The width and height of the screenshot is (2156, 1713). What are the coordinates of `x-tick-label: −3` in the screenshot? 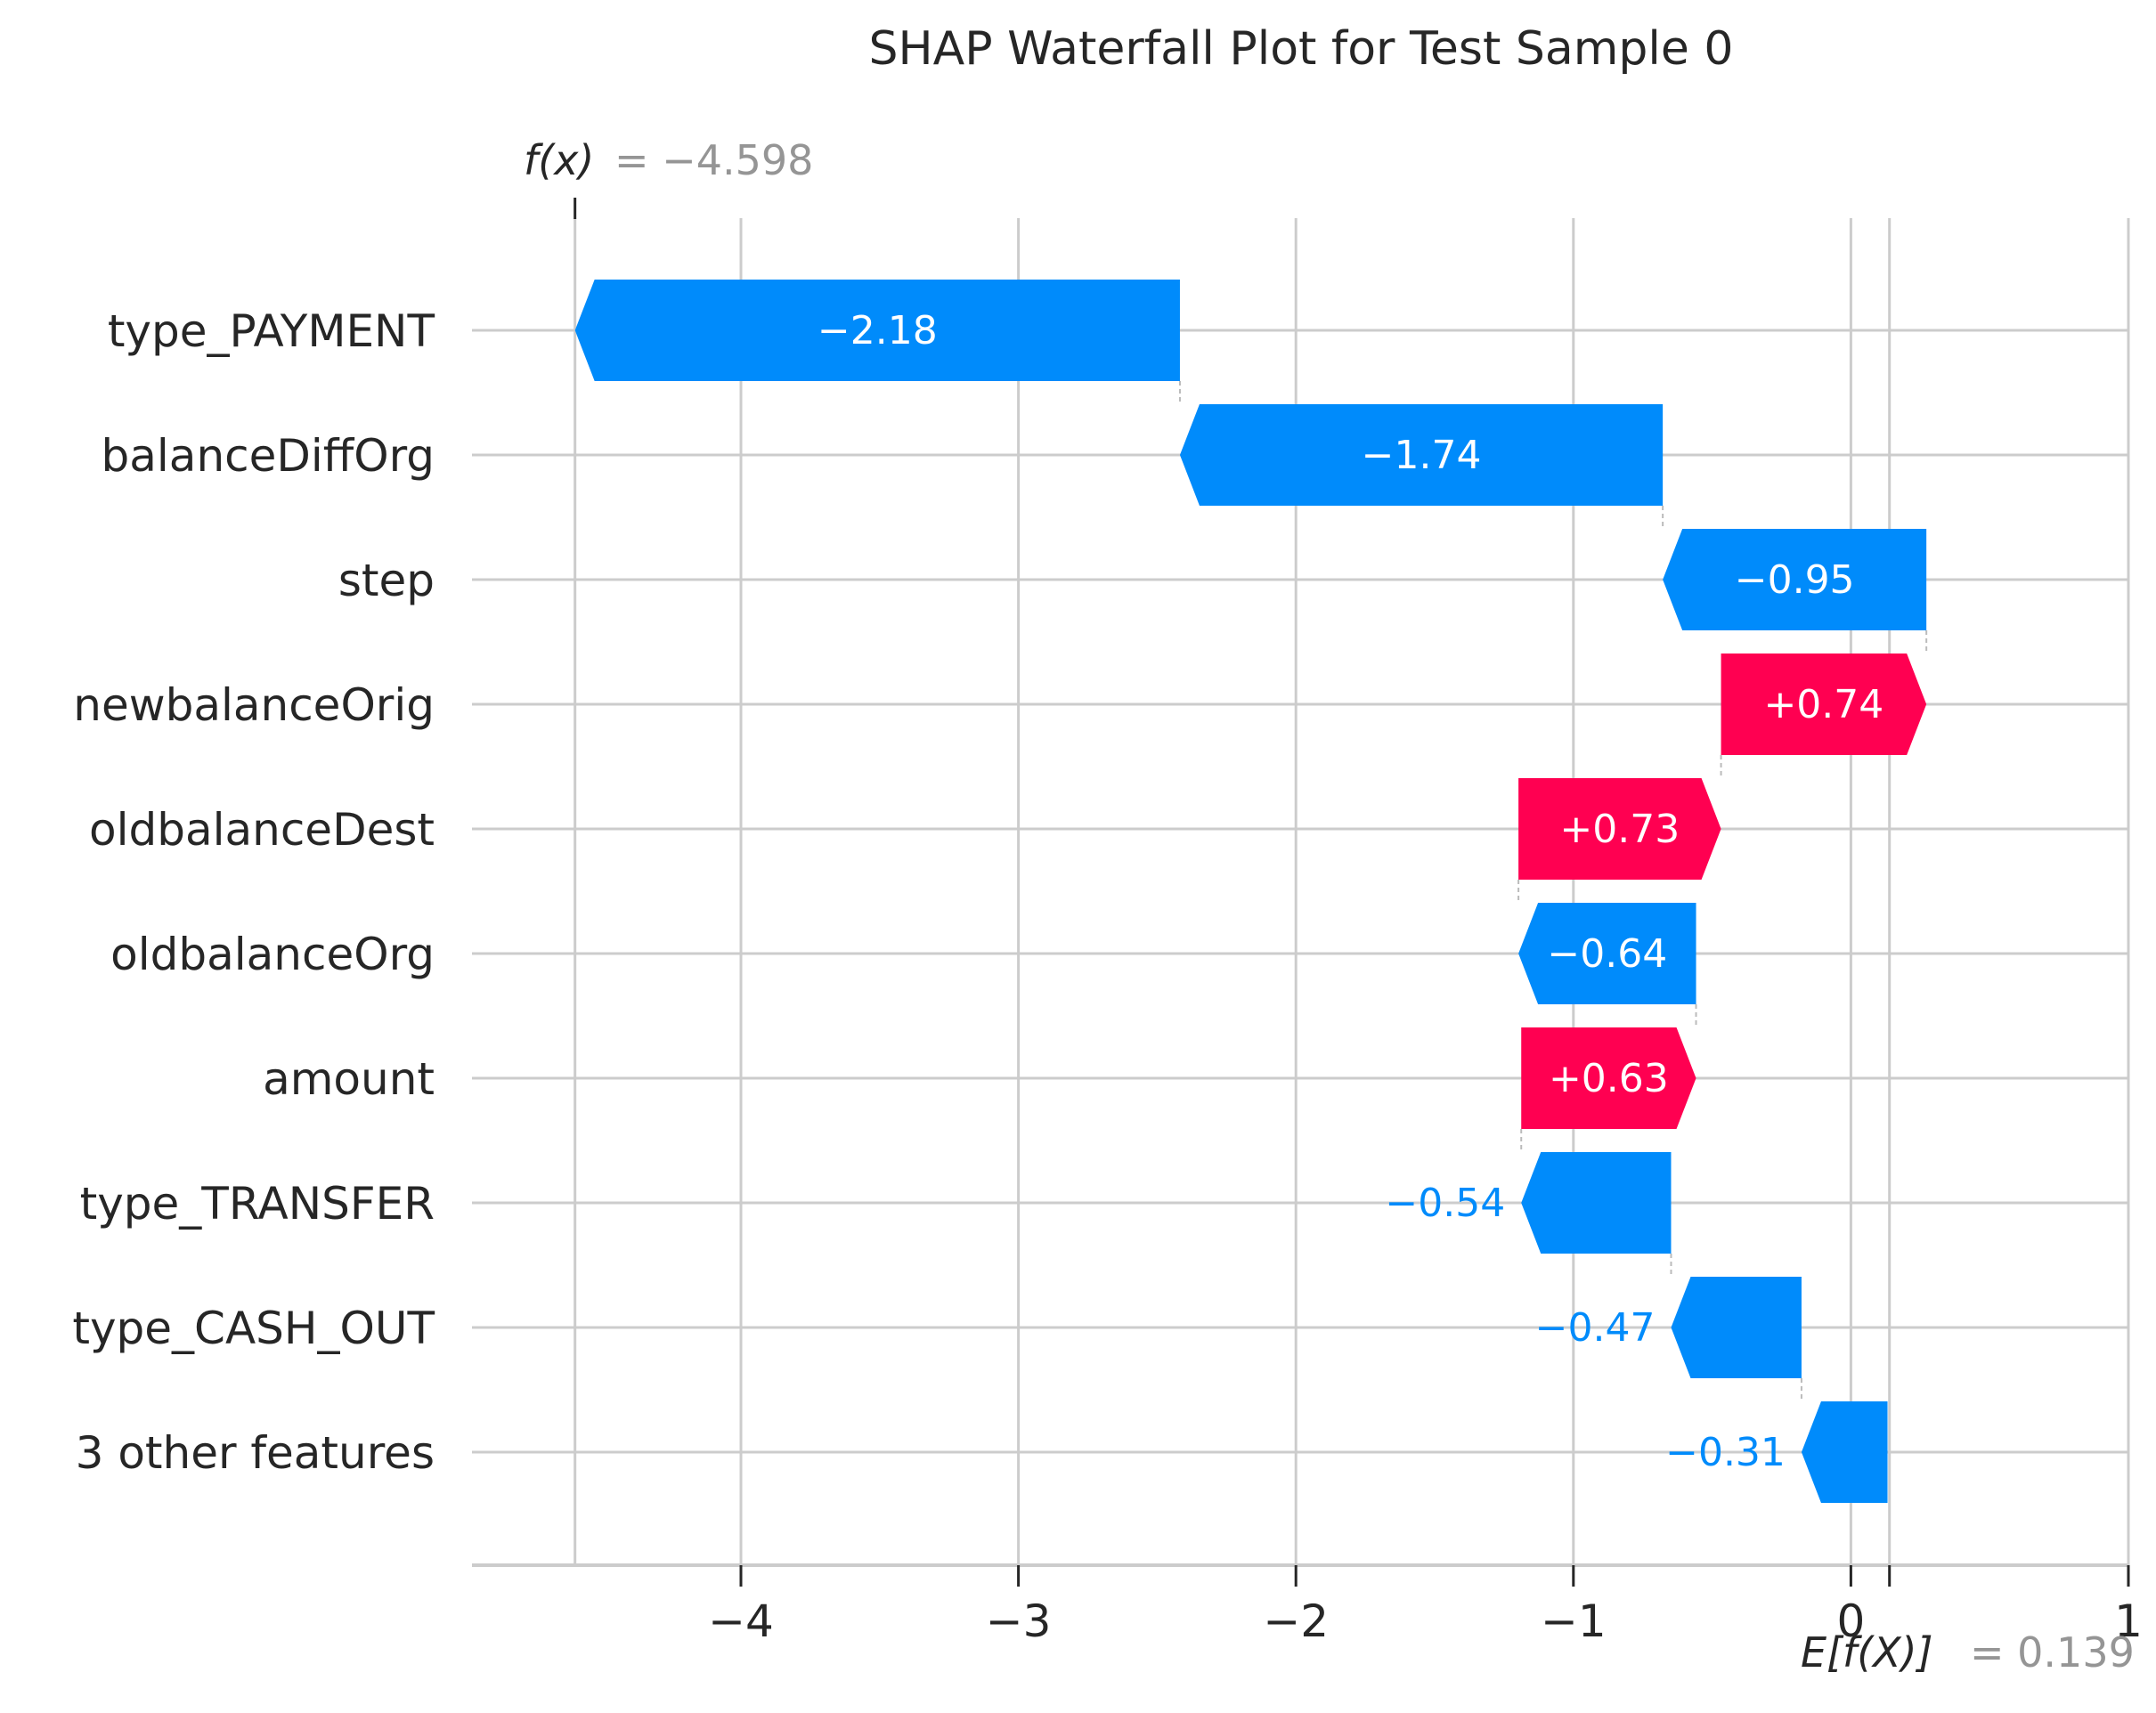 It's located at (1019, 1621).